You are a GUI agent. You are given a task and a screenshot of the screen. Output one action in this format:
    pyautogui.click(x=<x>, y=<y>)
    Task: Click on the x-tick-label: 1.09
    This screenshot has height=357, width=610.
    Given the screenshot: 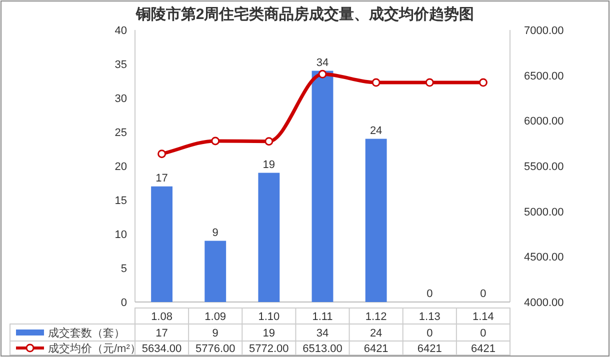 What is the action you would take?
    pyautogui.click(x=215, y=317)
    